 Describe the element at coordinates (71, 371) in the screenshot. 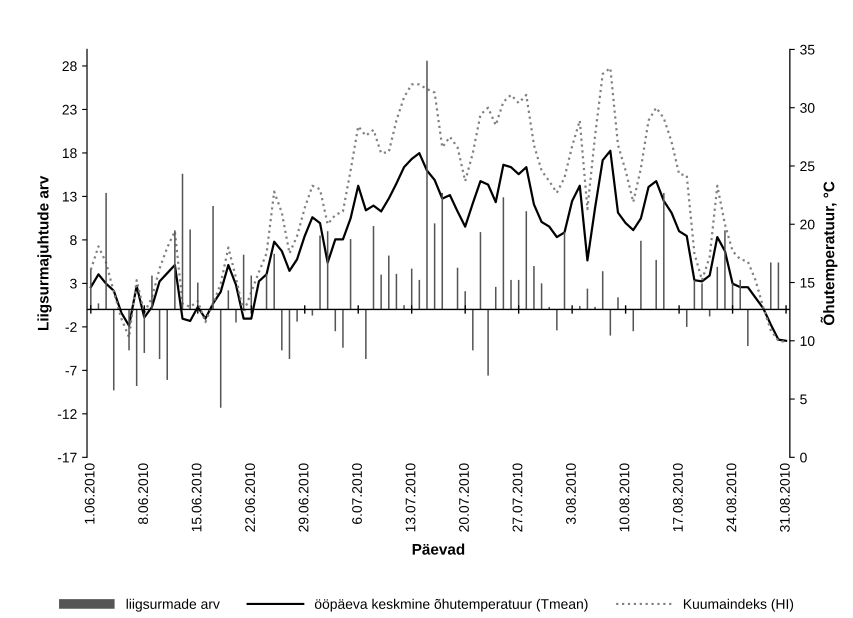

I see `y-tick-label: -7` at that location.